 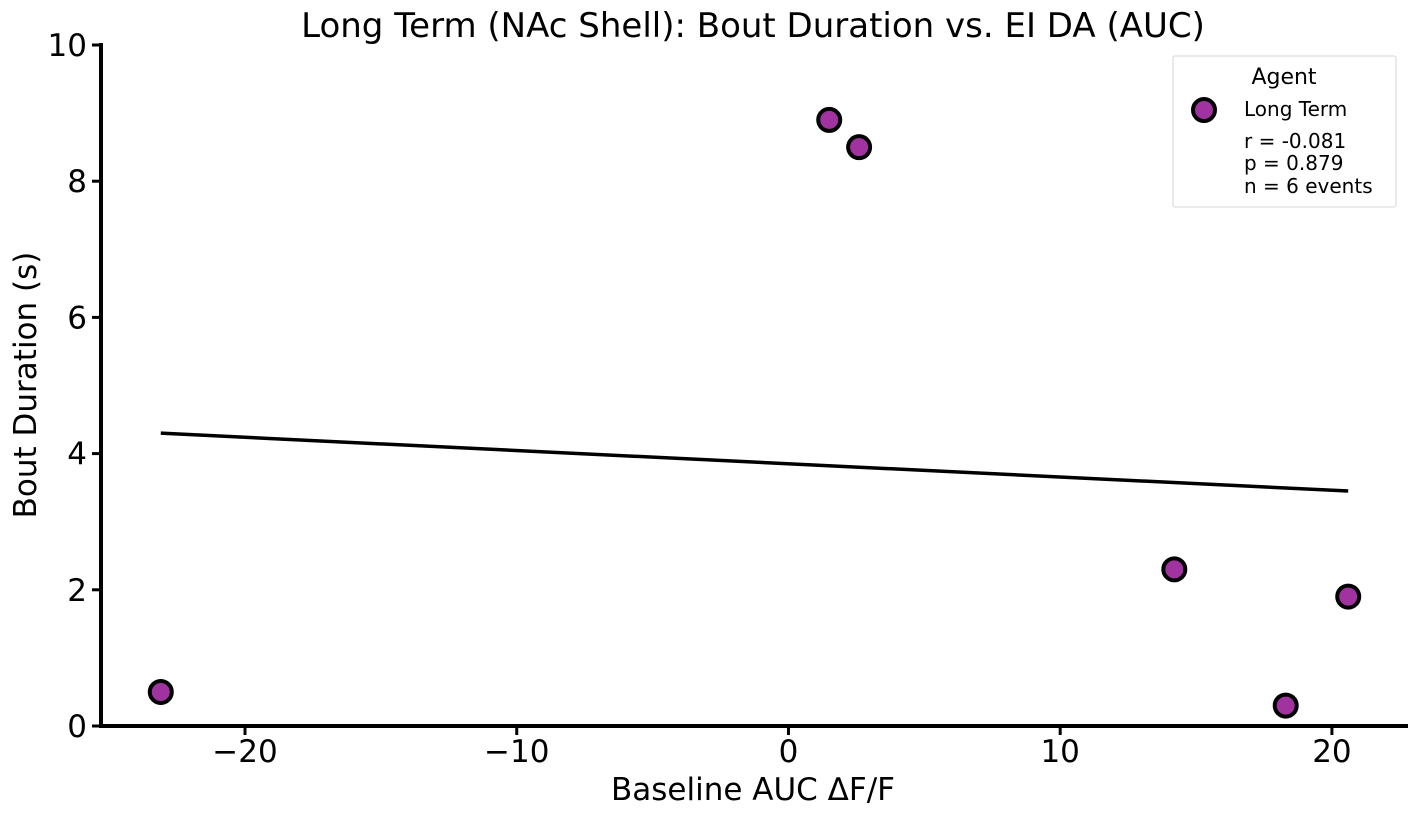 I want to click on legend-stat-p: p = 0.879, so click(x=1293, y=163).